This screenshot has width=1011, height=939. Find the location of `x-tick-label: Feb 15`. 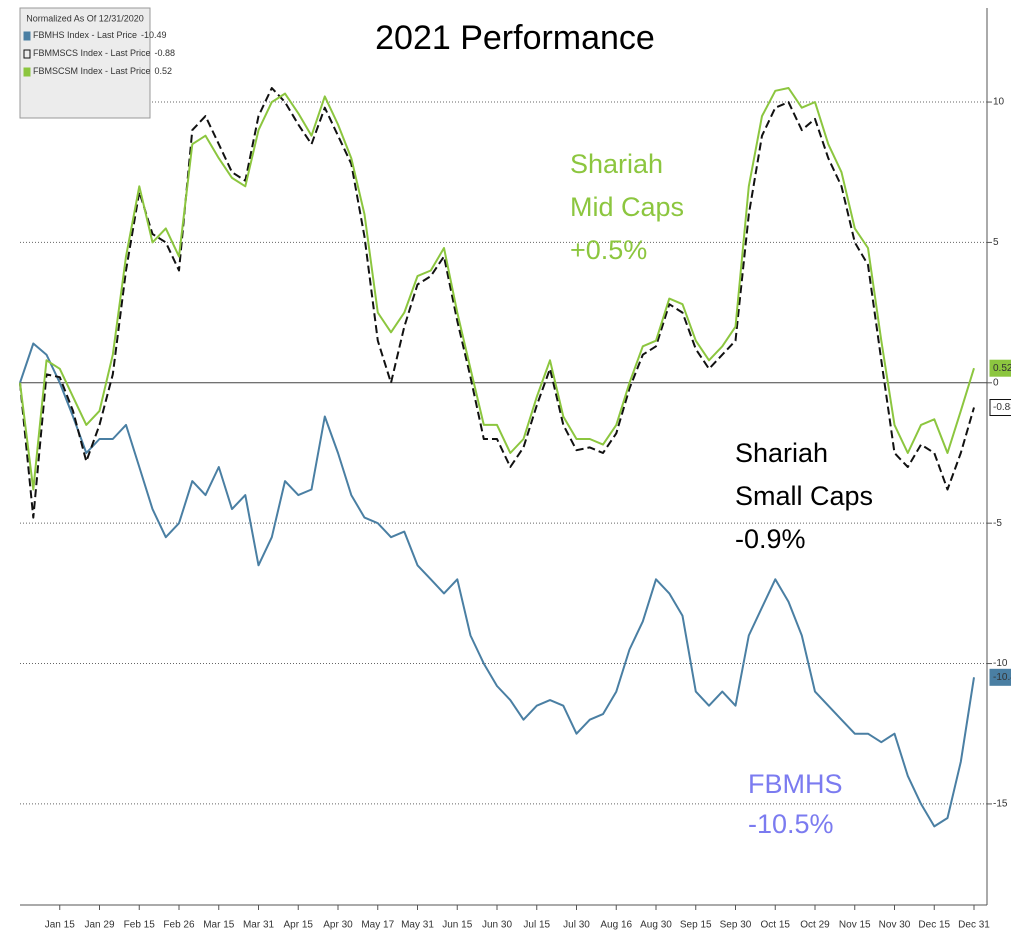

x-tick-label: Feb 15 is located at coordinates (140, 925).